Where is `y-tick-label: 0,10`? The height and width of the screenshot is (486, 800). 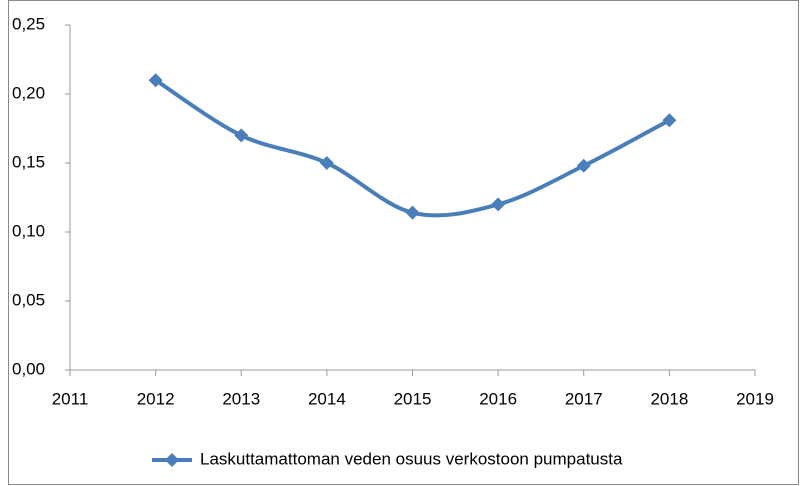 y-tick-label: 0,10 is located at coordinates (28, 230).